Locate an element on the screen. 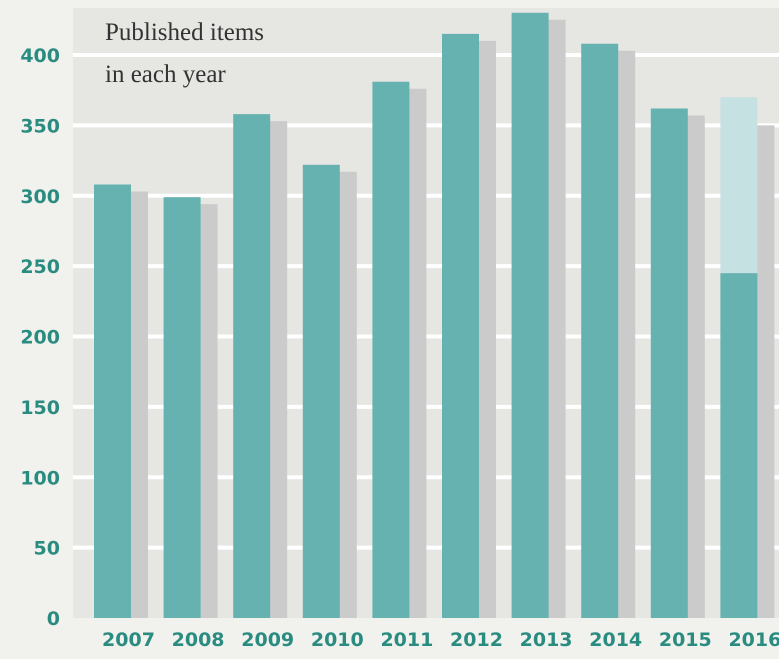  bar-2016 is located at coordinates (739, 445).